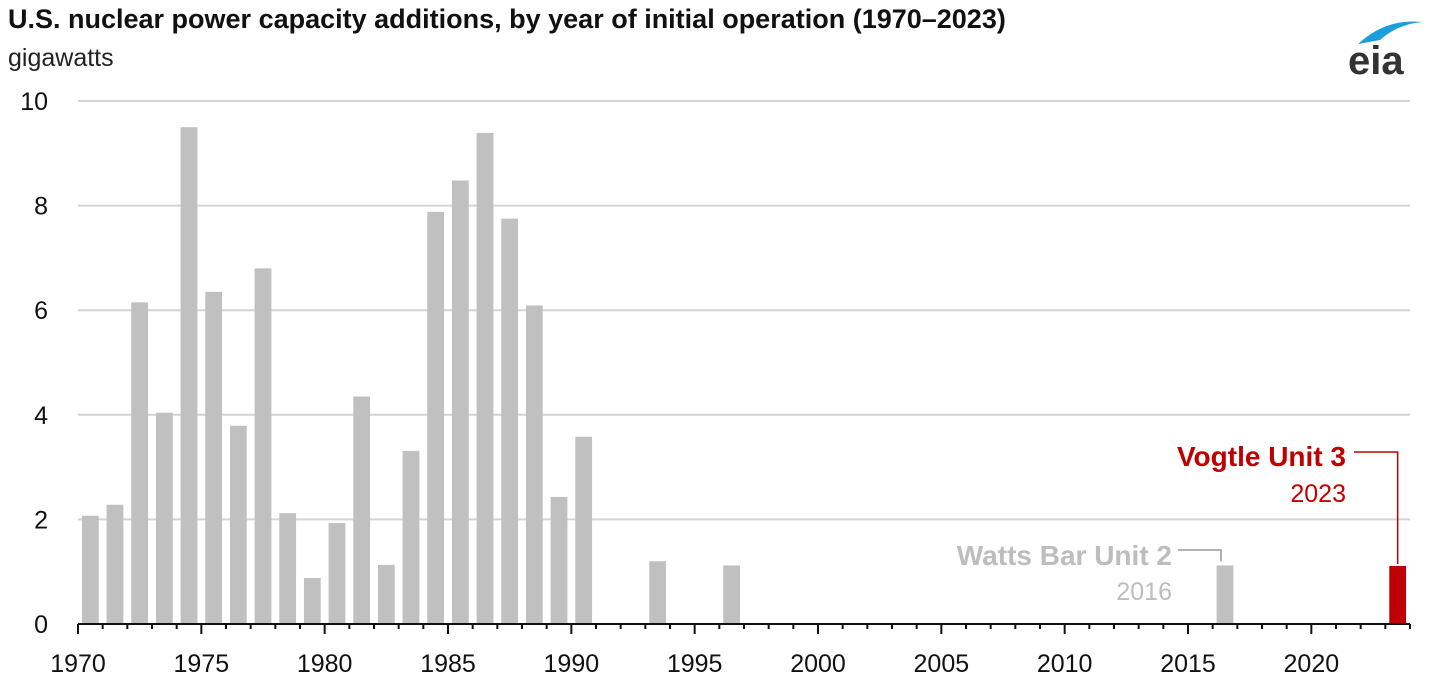  What do you see at coordinates (1064, 555) in the screenshot?
I see `annotation-wattsbar-label: Watts Bar Unit 2` at bounding box center [1064, 555].